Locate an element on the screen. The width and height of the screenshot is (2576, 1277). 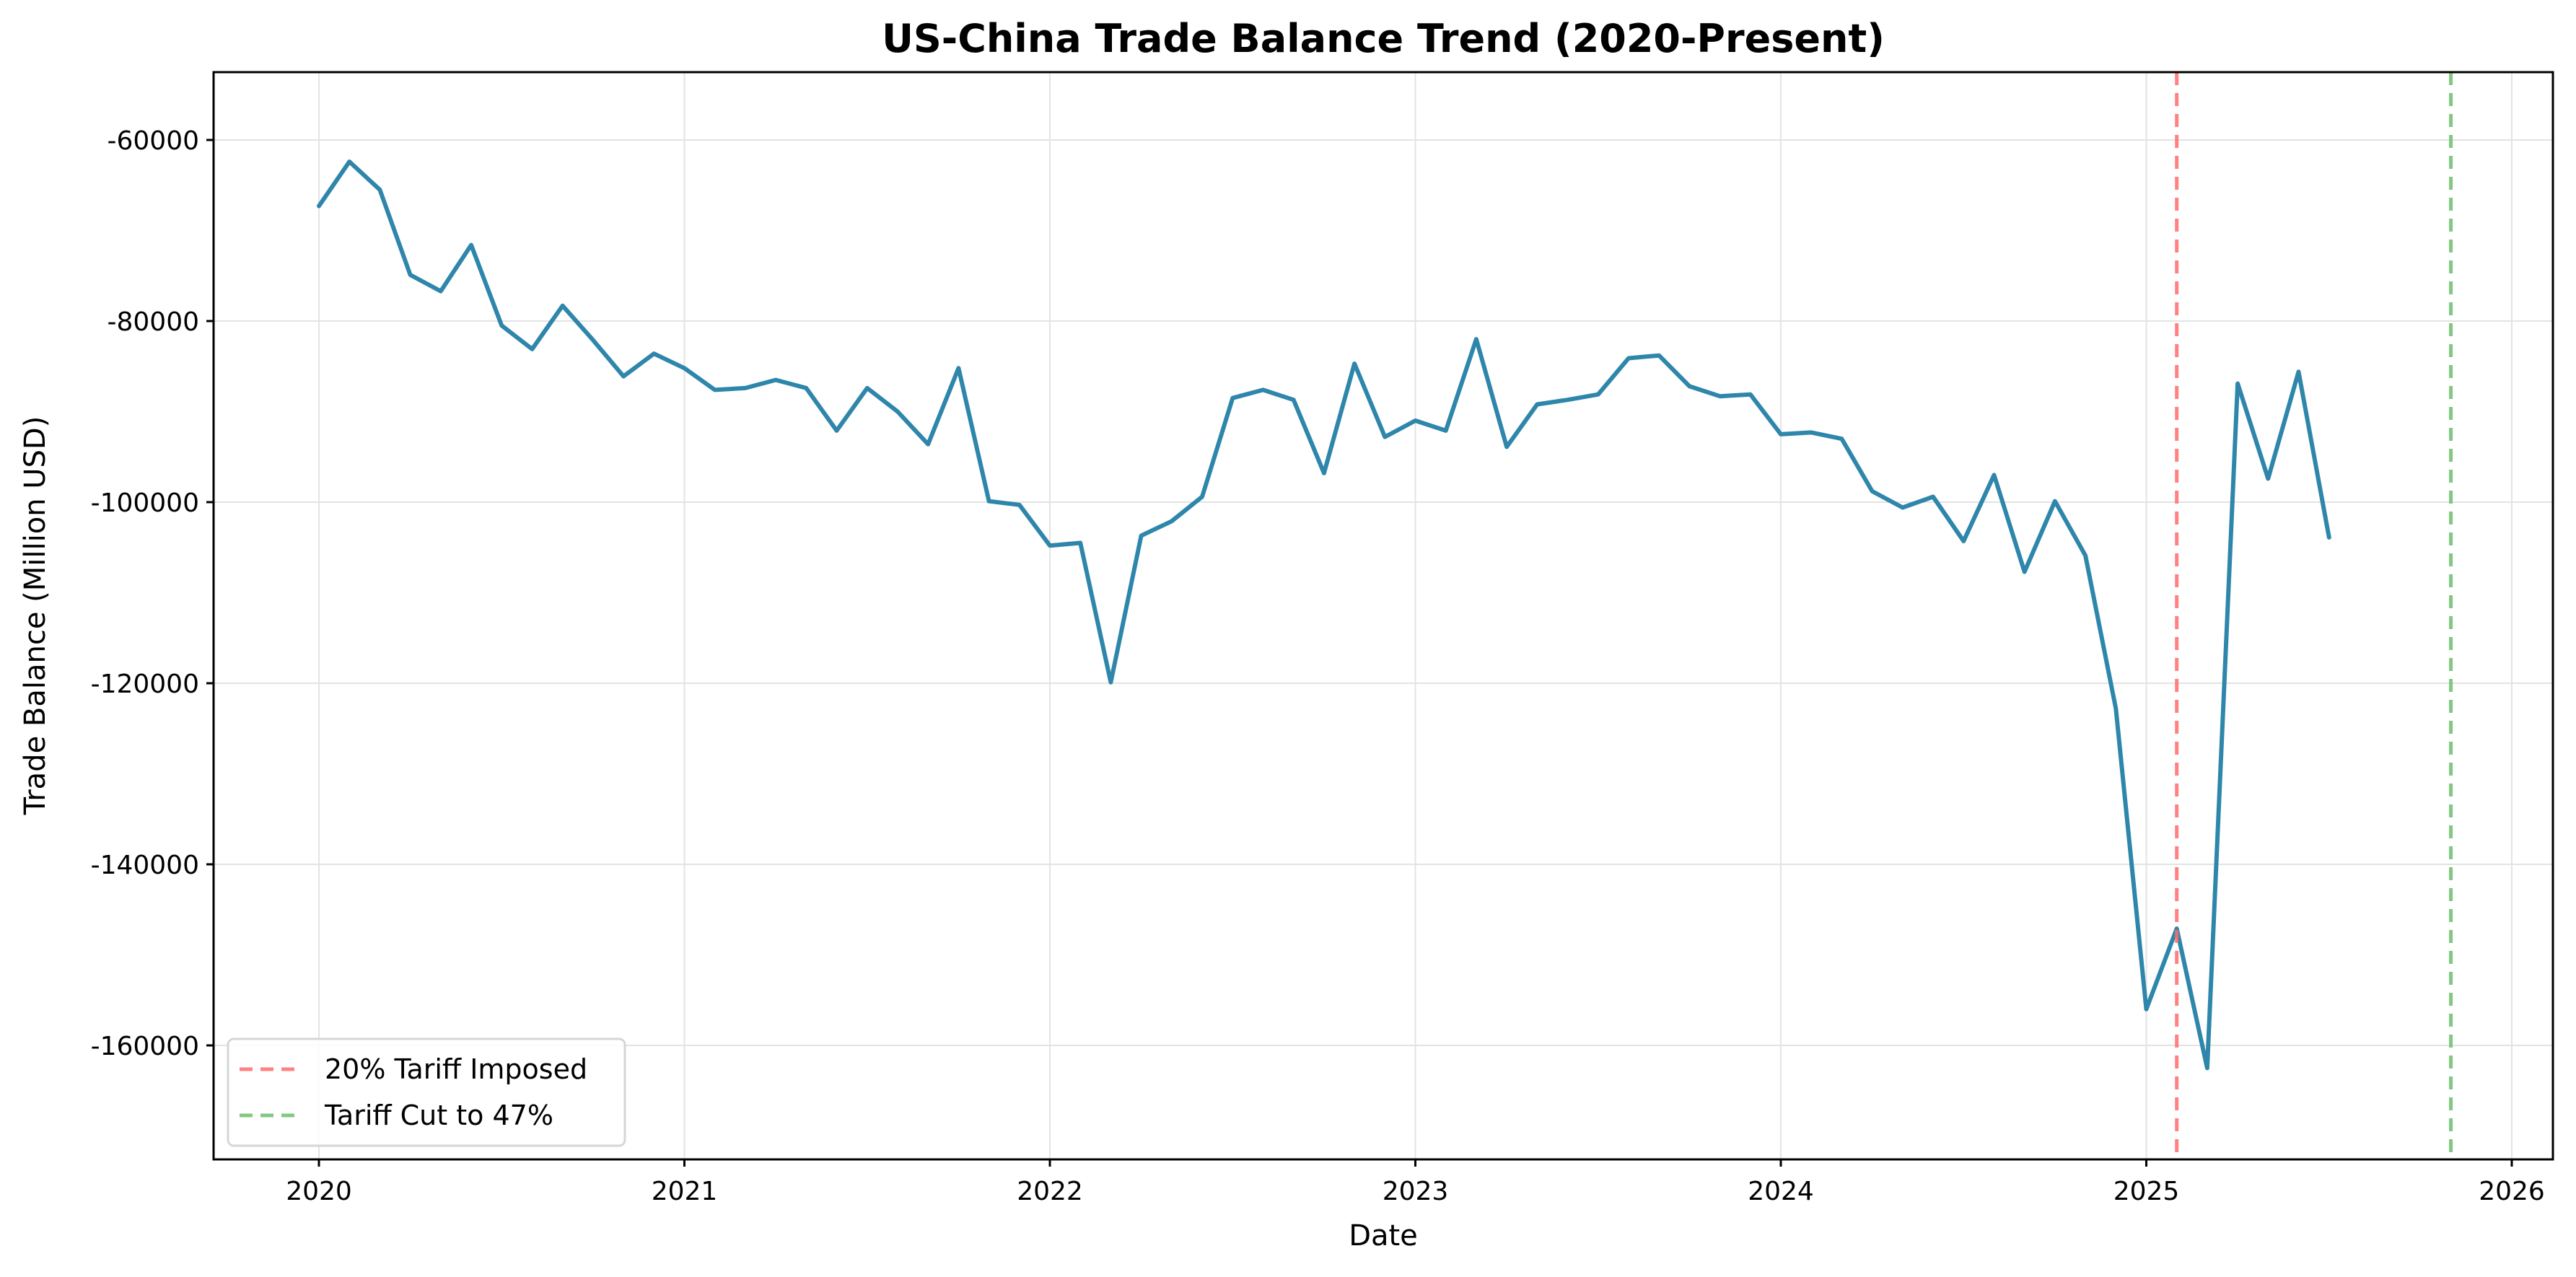
legend-box is located at coordinates (426, 1092).